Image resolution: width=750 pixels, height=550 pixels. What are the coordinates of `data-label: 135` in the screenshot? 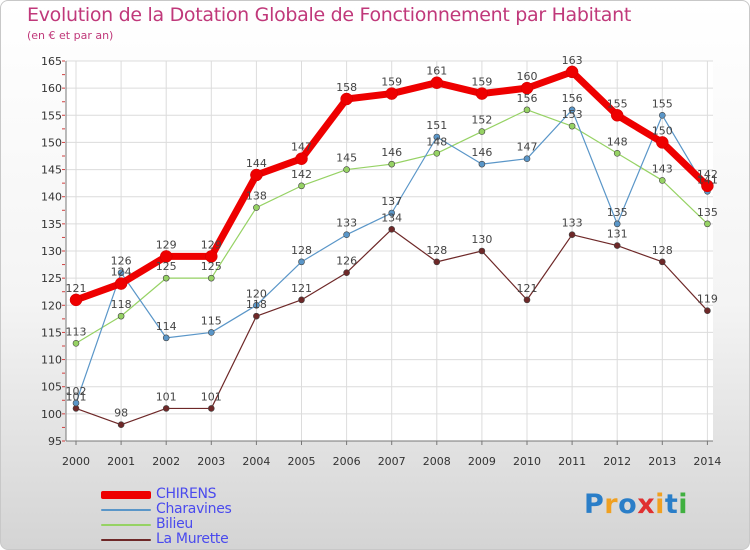 It's located at (617, 212).